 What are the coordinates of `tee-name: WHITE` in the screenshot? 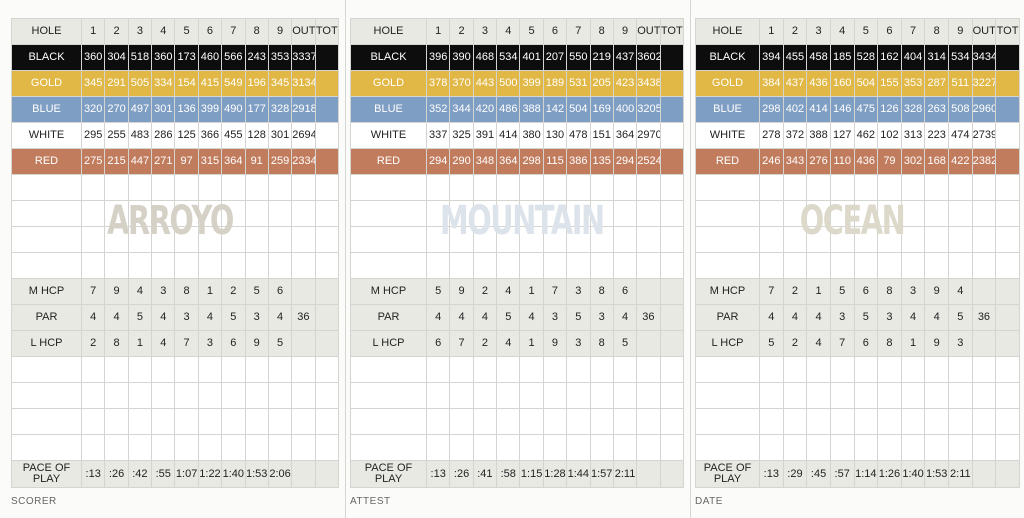 It's located at (388, 135).